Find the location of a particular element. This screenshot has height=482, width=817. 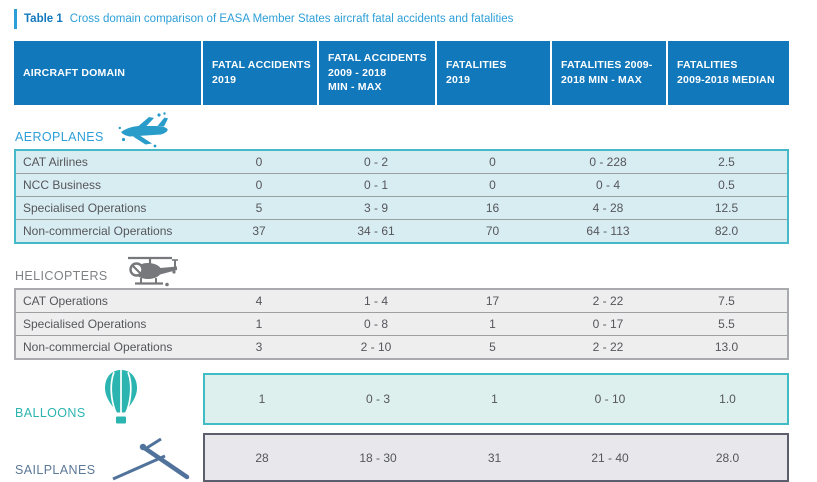

row-value: 0 - 228 is located at coordinates (608, 162).